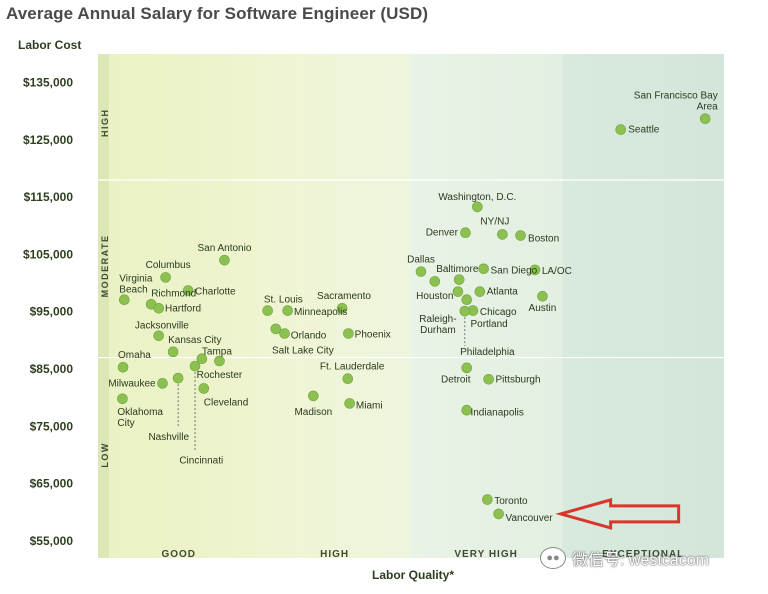 This screenshot has width=768, height=594. I want to click on x-band-label: VERY HIGH, so click(485, 554).